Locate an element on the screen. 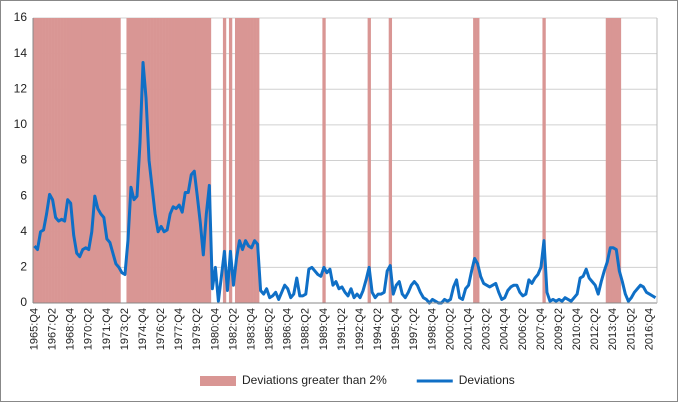 This screenshot has height=402, width=678. x-tick-label: 2013:Q4 is located at coordinates (613, 329).